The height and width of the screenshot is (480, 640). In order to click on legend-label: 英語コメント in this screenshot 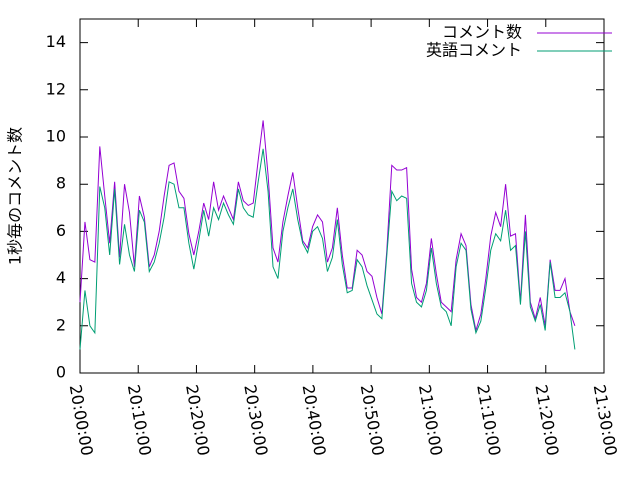, I will do `click(474, 50)`.